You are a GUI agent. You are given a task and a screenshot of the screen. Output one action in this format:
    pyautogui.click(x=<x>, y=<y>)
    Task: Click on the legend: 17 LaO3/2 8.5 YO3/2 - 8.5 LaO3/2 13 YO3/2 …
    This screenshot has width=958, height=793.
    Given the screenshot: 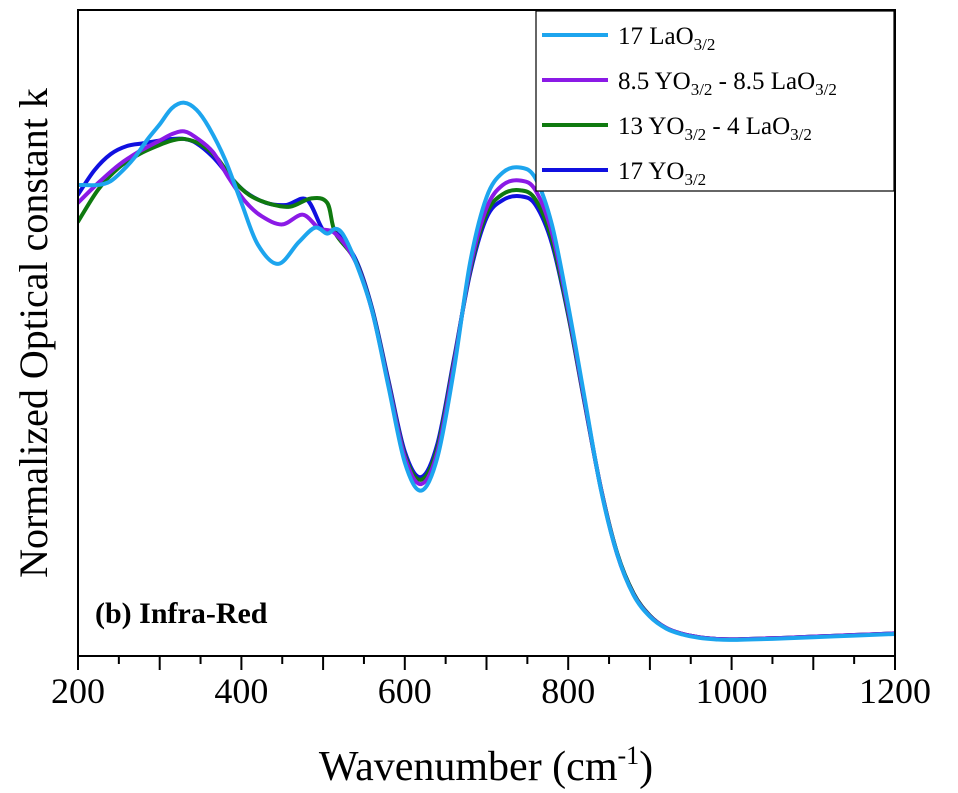 What is the action you would take?
    pyautogui.click(x=715, y=101)
    